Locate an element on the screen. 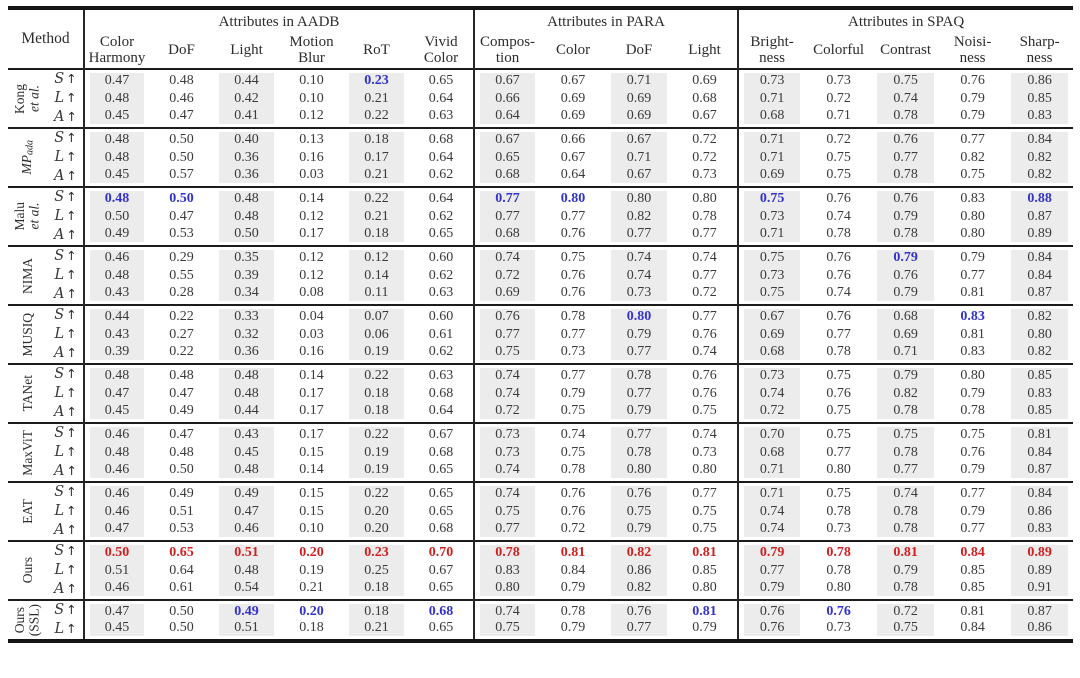  value-cell: 0.81 is located at coordinates (972, 611).